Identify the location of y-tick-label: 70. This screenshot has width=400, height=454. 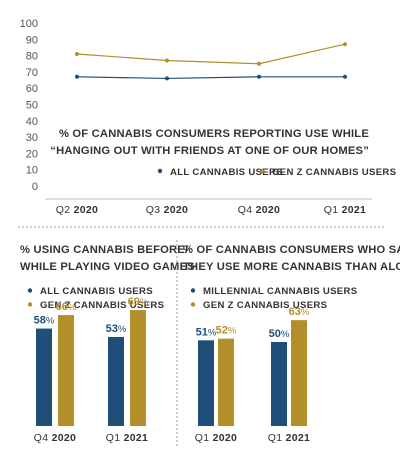
(32, 73).